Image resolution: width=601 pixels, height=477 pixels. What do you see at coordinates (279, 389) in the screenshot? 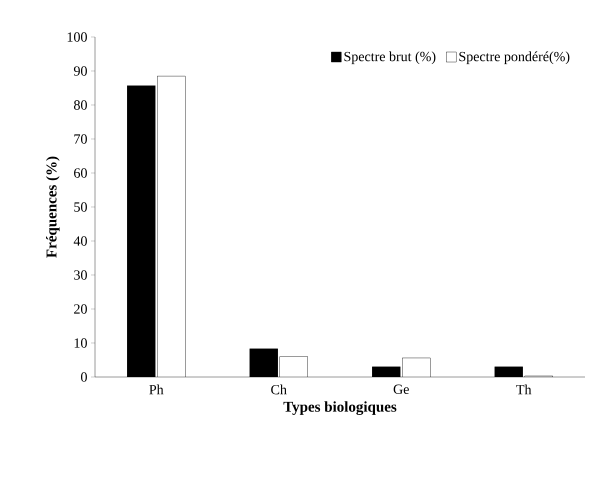
I see `x-tick-label: Ch` at bounding box center [279, 389].